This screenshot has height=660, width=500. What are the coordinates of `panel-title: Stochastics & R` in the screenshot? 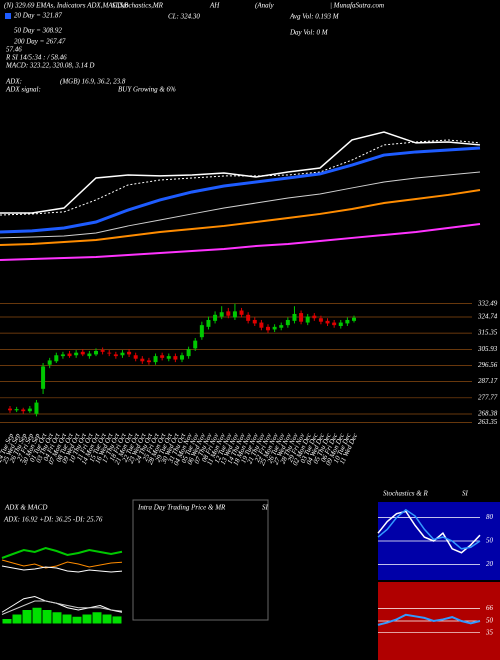 It's located at (405, 494).